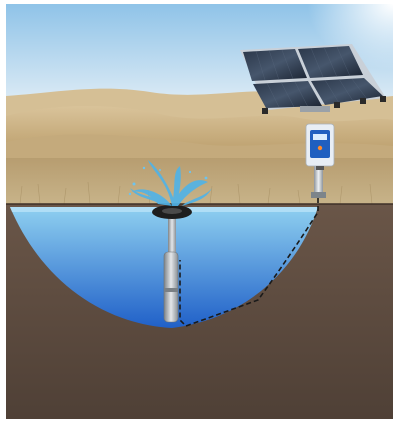 The image size is (399, 423). I want to click on pole-base, so click(318, 195).